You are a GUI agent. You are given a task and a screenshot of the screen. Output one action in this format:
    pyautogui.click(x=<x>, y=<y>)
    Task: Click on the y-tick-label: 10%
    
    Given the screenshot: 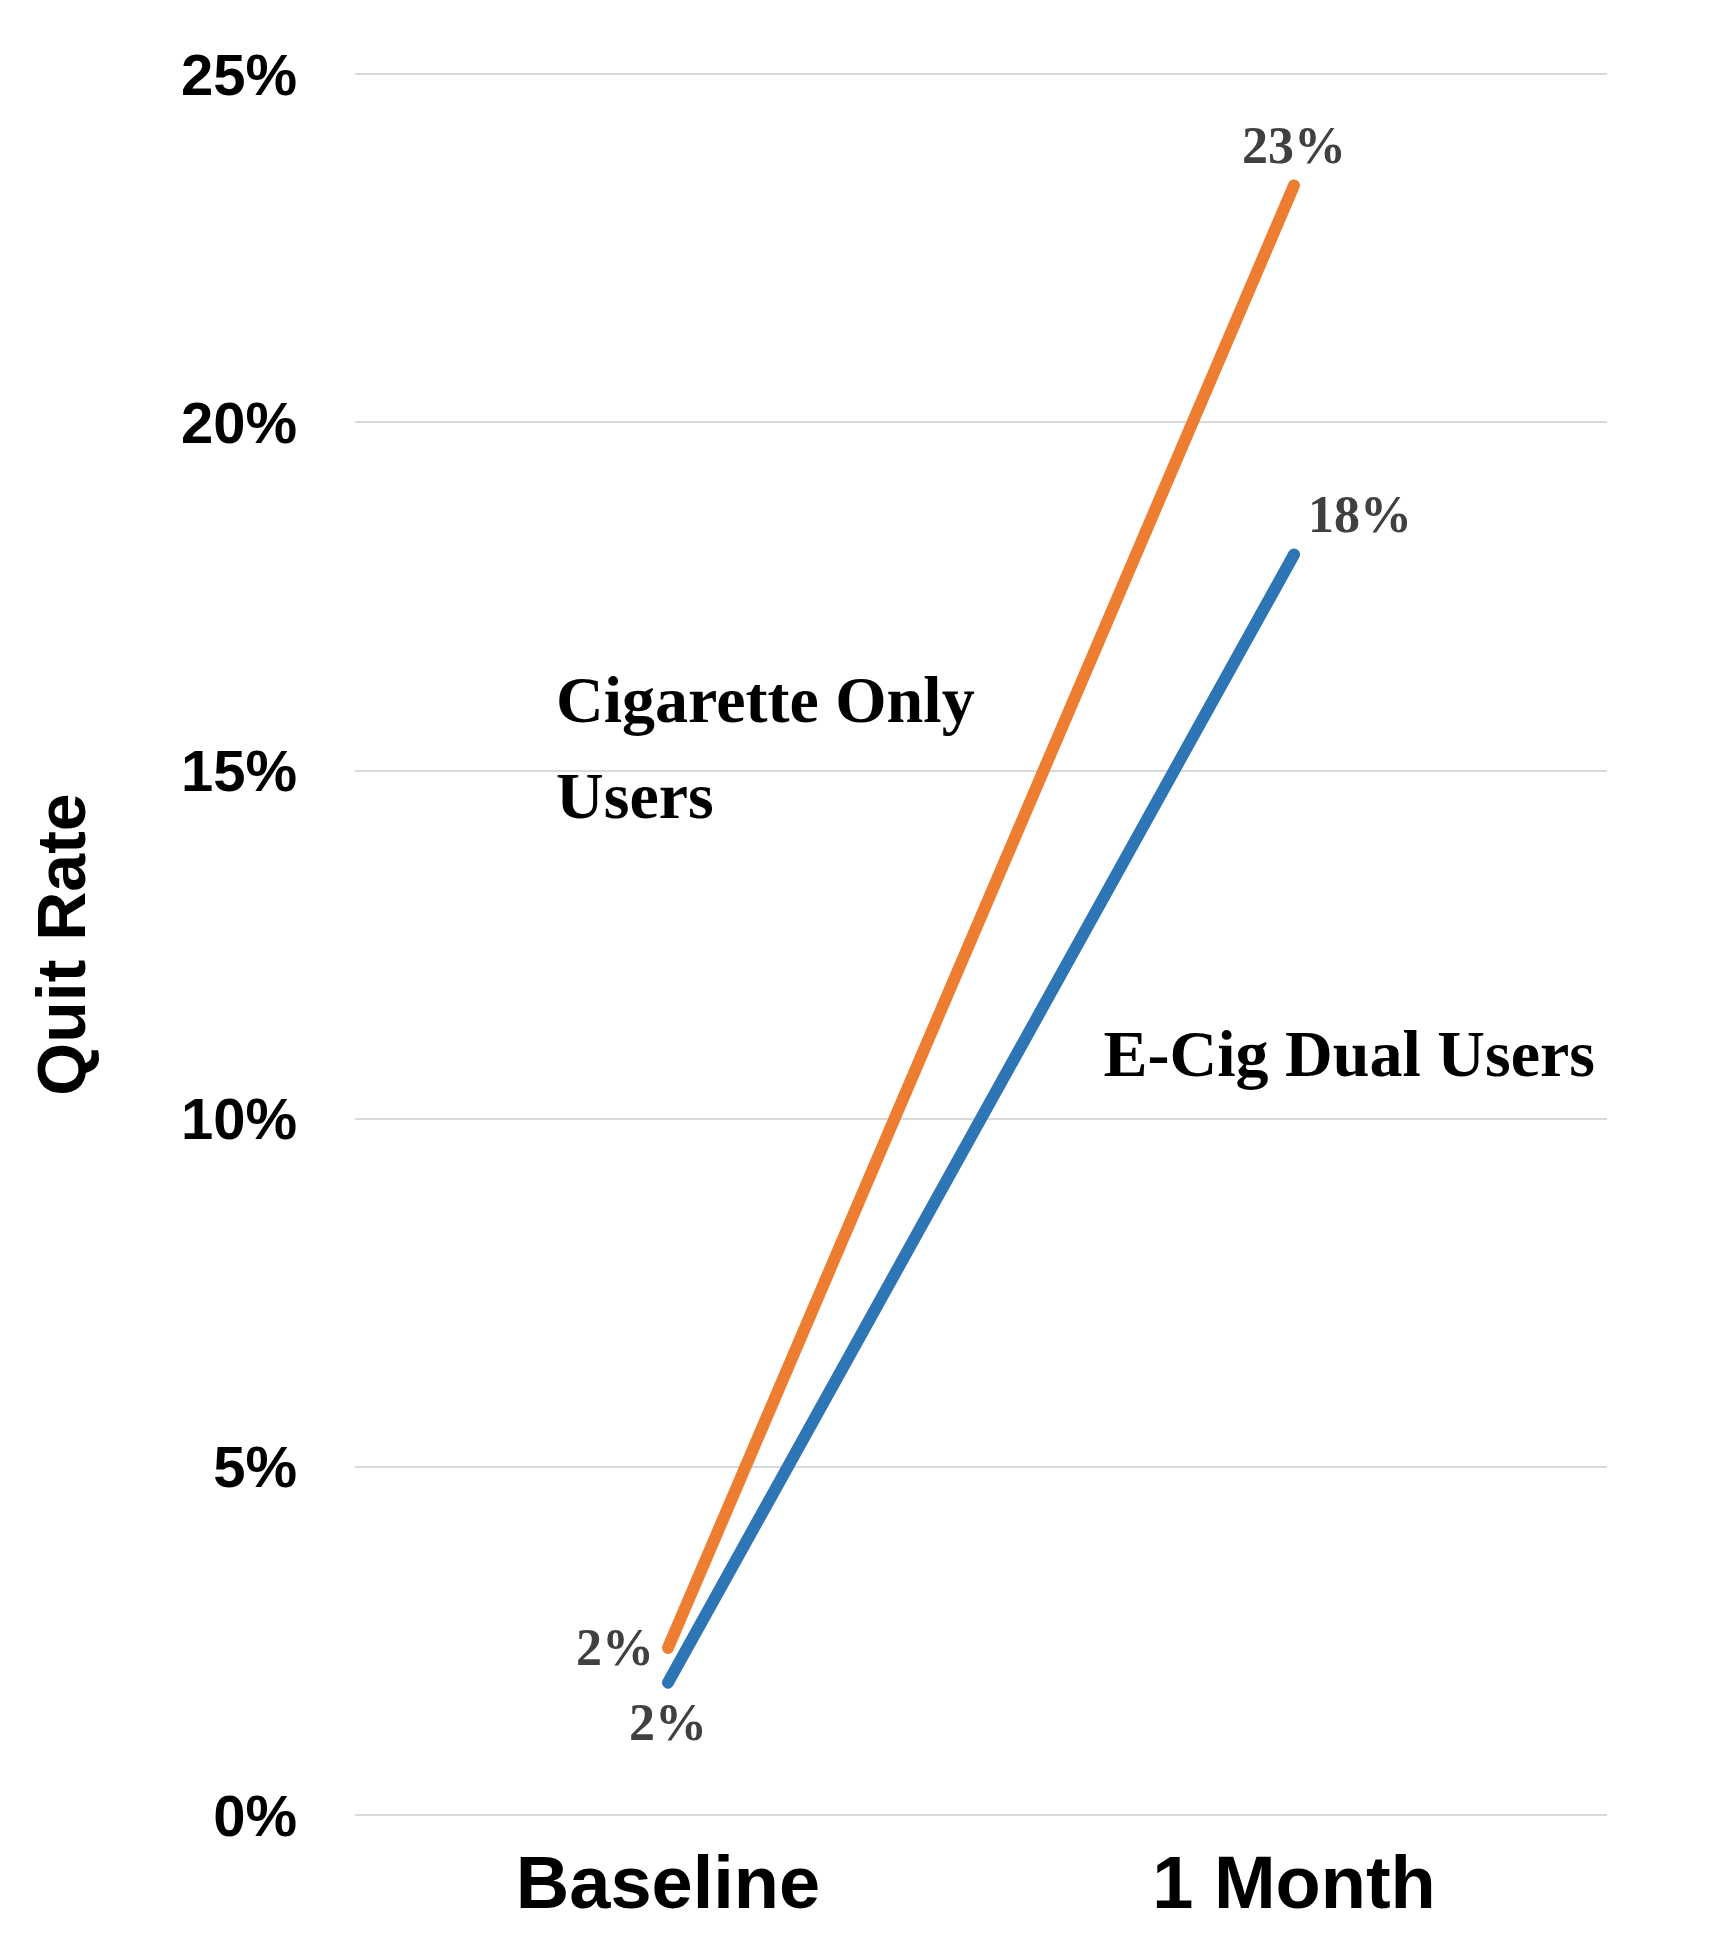 What is the action you would take?
    pyautogui.click(x=238, y=1119)
    